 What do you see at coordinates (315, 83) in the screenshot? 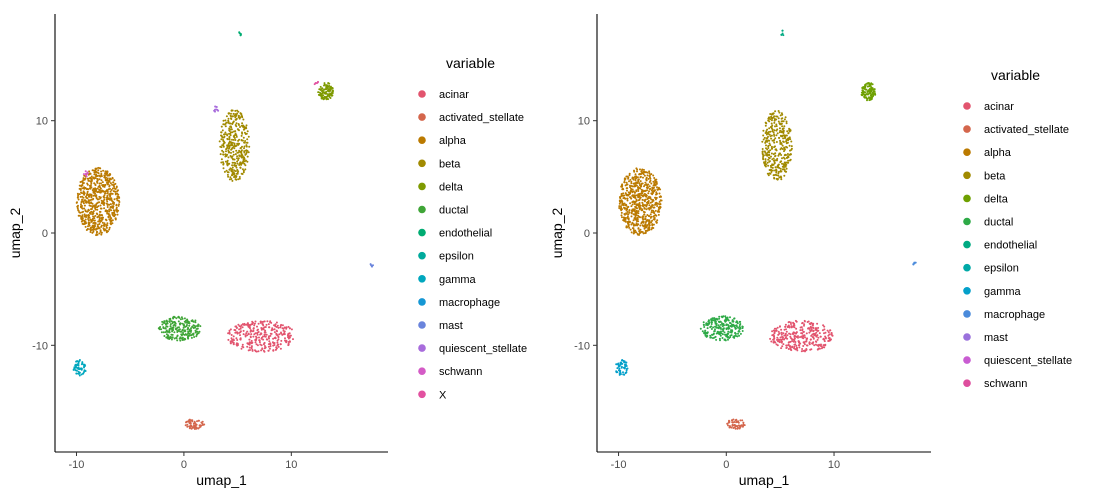
I see `point-X` at bounding box center [315, 83].